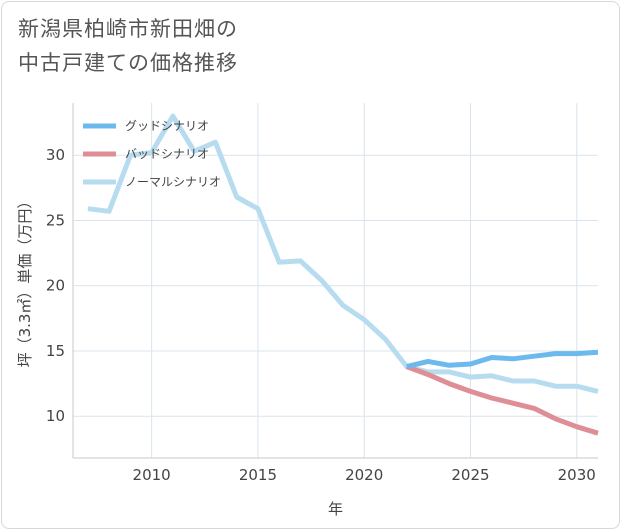 The height and width of the screenshot is (530, 621). Describe the element at coordinates (152, 475) in the screenshot. I see `x-tick-label-2010: 2010` at that location.